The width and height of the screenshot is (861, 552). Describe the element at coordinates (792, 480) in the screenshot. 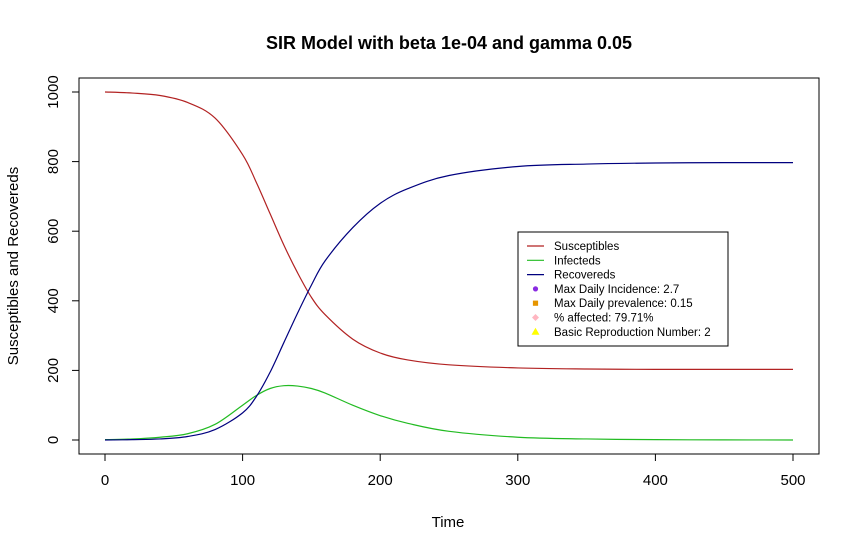

I see `x-tick-label: 500` at that location.